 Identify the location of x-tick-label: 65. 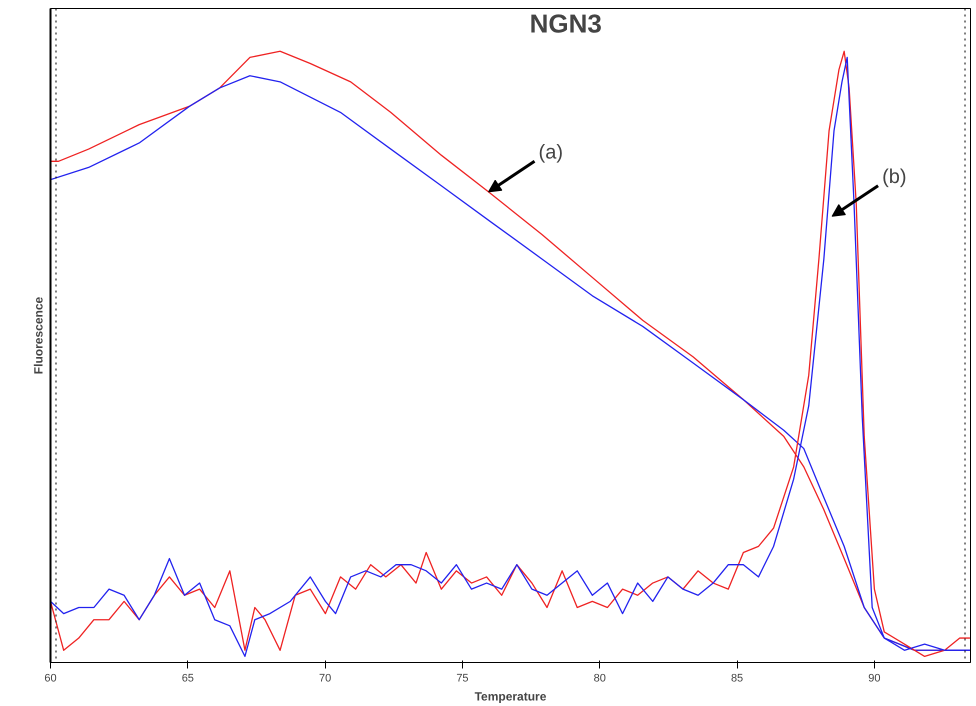
(188, 678).